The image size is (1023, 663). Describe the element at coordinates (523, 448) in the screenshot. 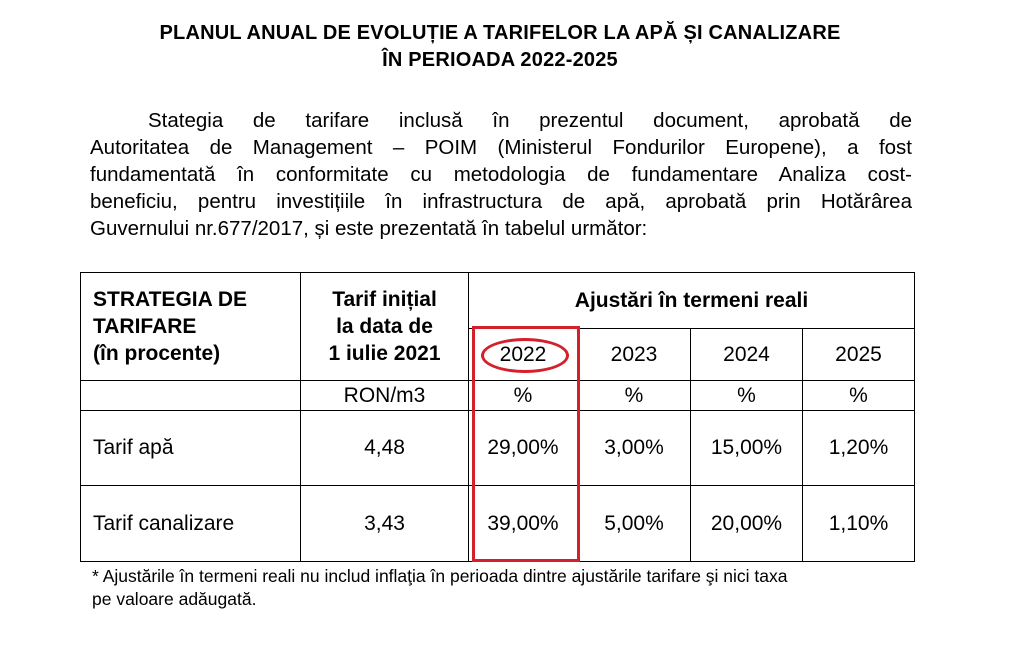

I see `adjustment-value: 29,00%` at that location.